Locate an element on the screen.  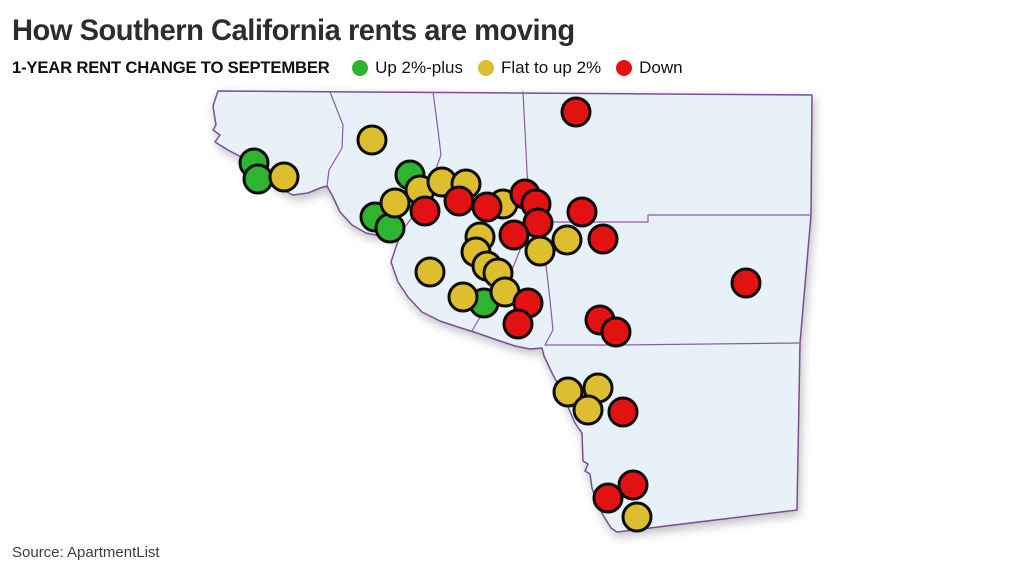
page-title: How Southern California rents are moving is located at coordinates (293, 30).